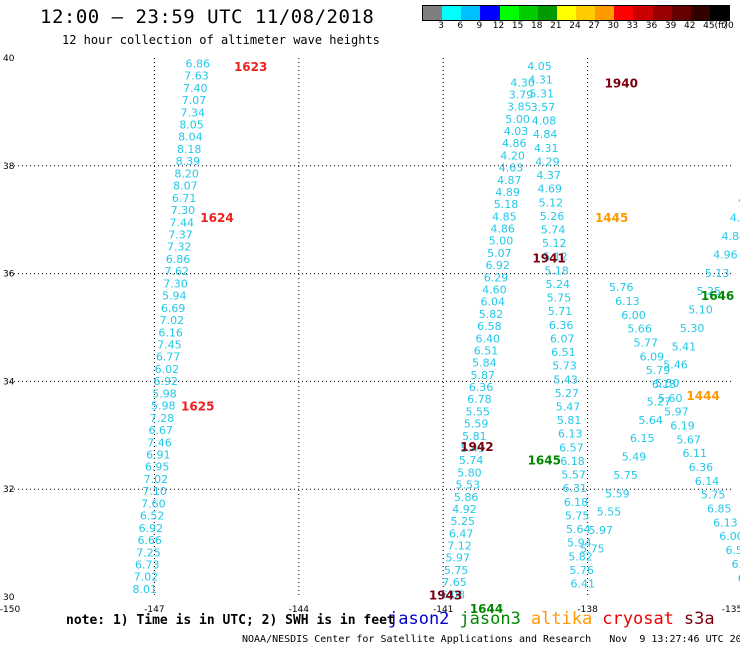 The height and width of the screenshot is (650, 740). Describe the element at coordinates (576, 13) in the screenshot. I see `colorbar` at that location.